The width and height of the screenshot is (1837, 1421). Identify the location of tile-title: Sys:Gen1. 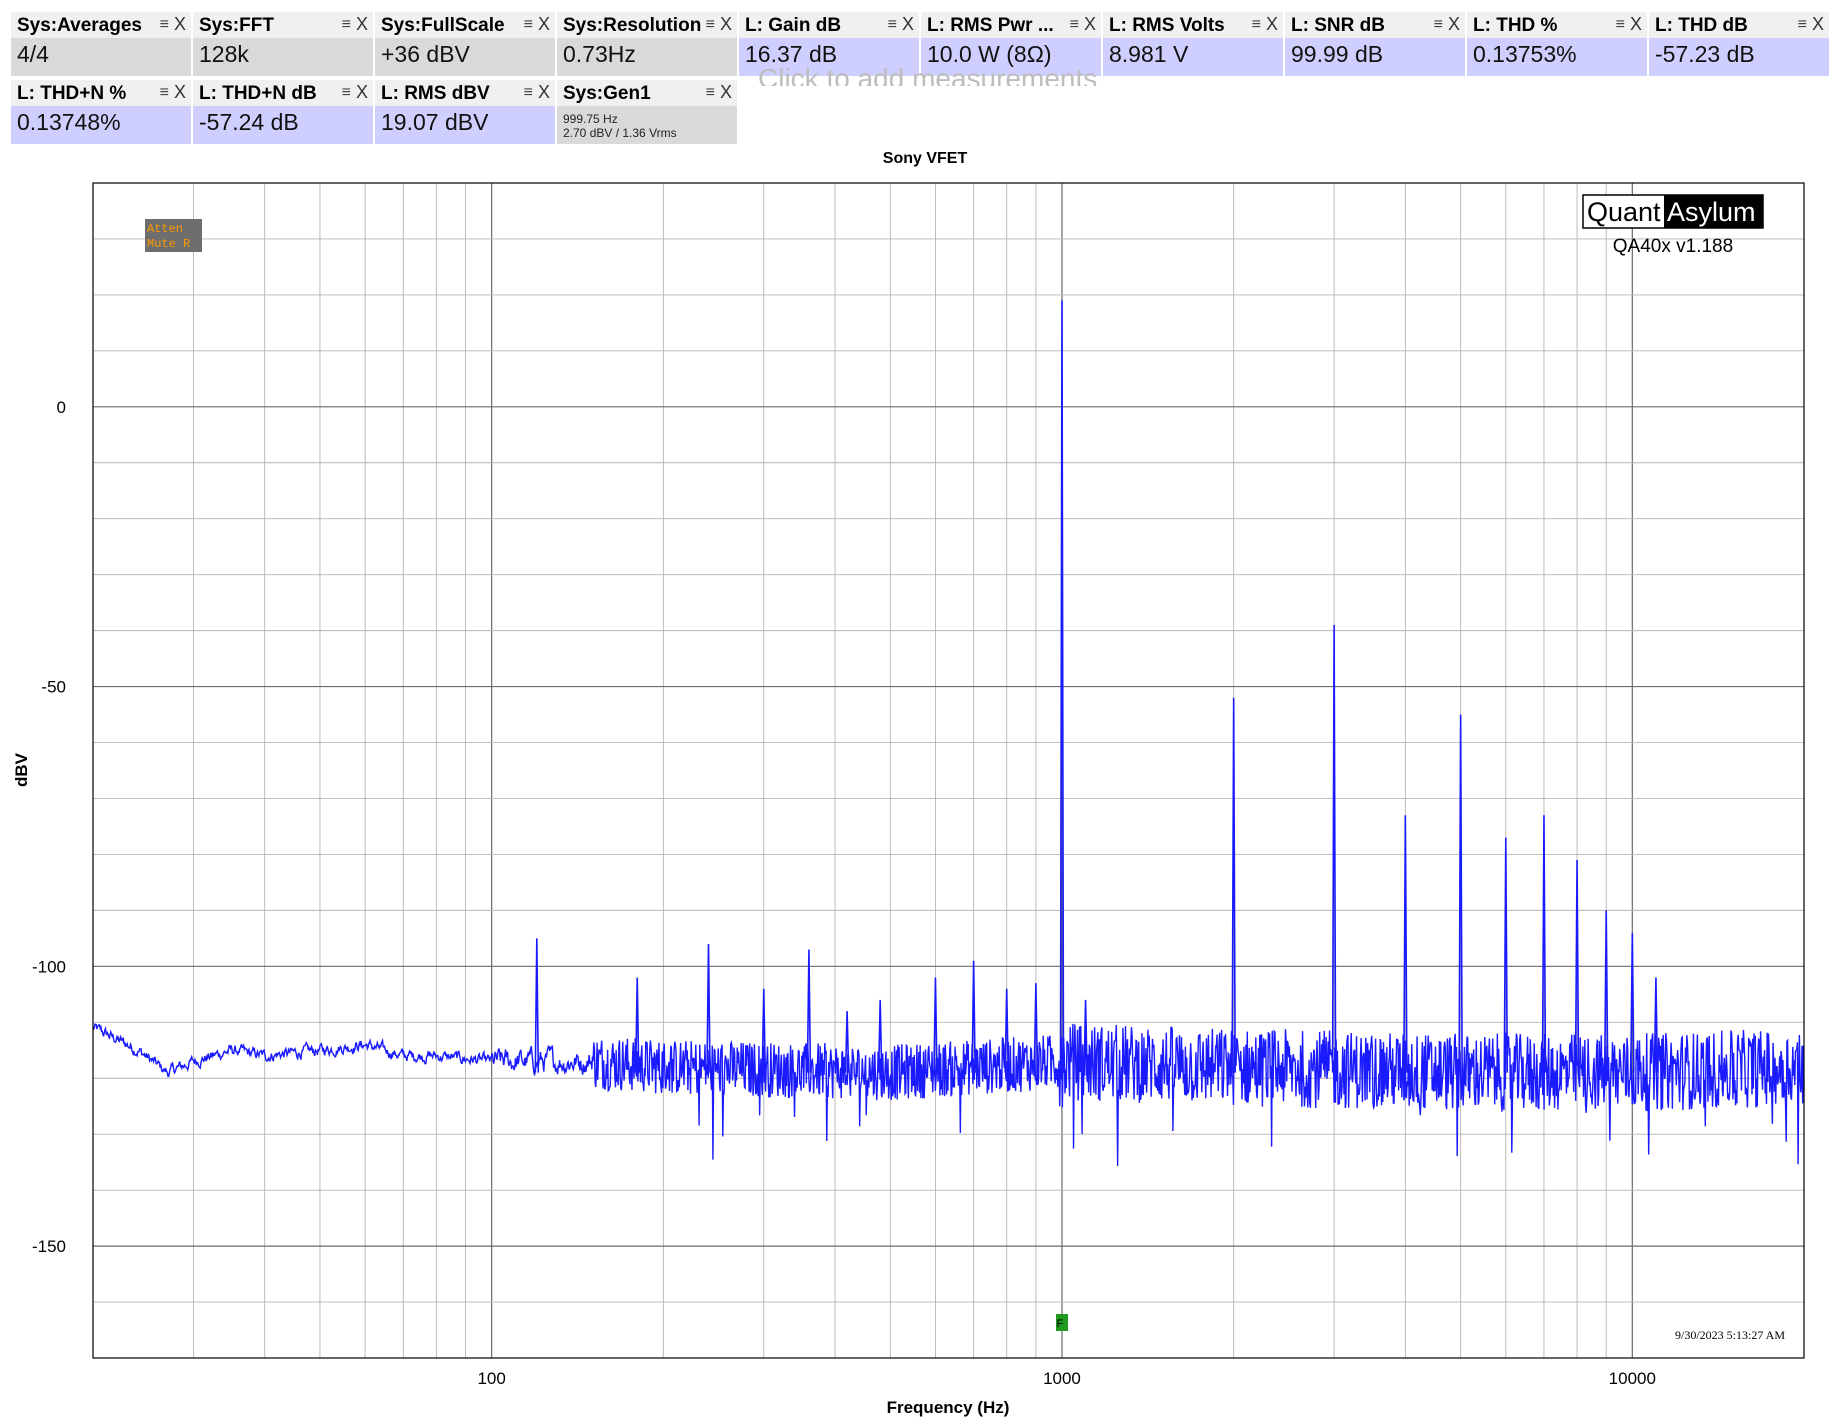
(607, 93).